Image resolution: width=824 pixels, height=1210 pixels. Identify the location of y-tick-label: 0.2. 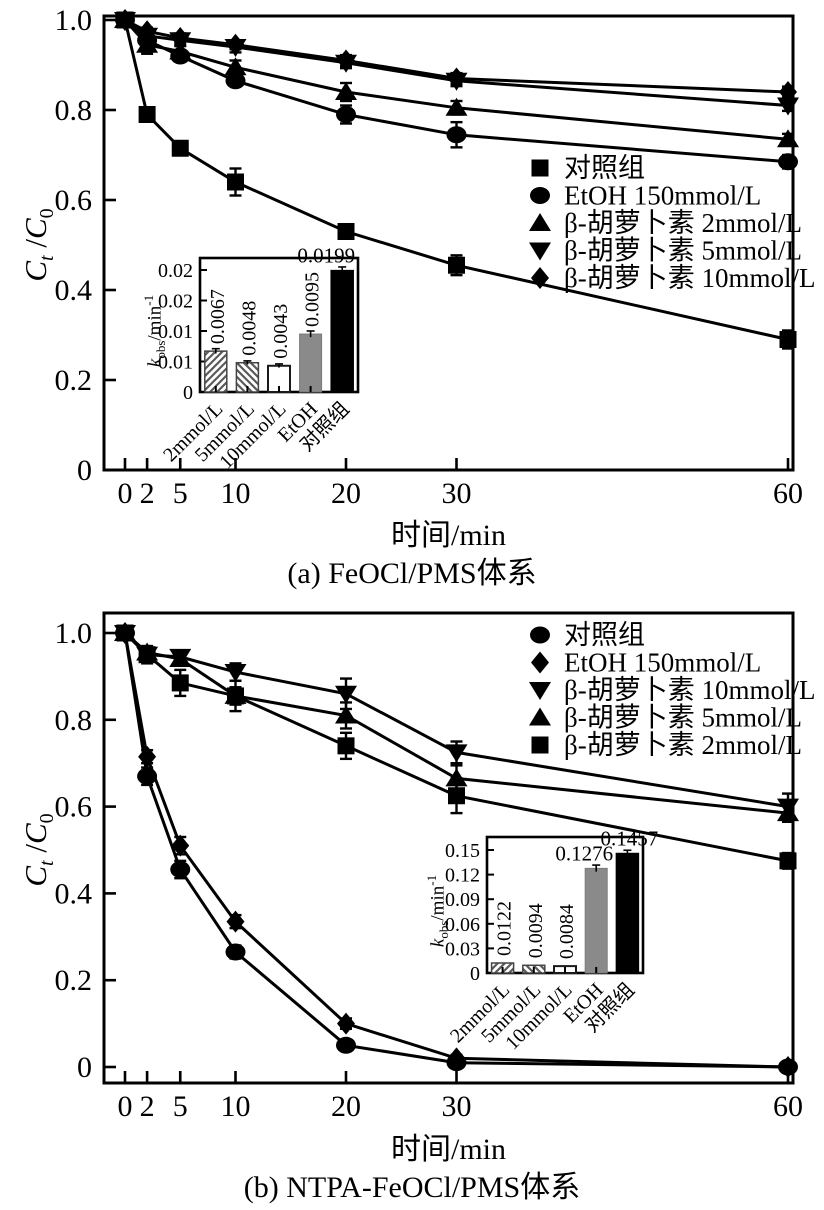
(74, 980).